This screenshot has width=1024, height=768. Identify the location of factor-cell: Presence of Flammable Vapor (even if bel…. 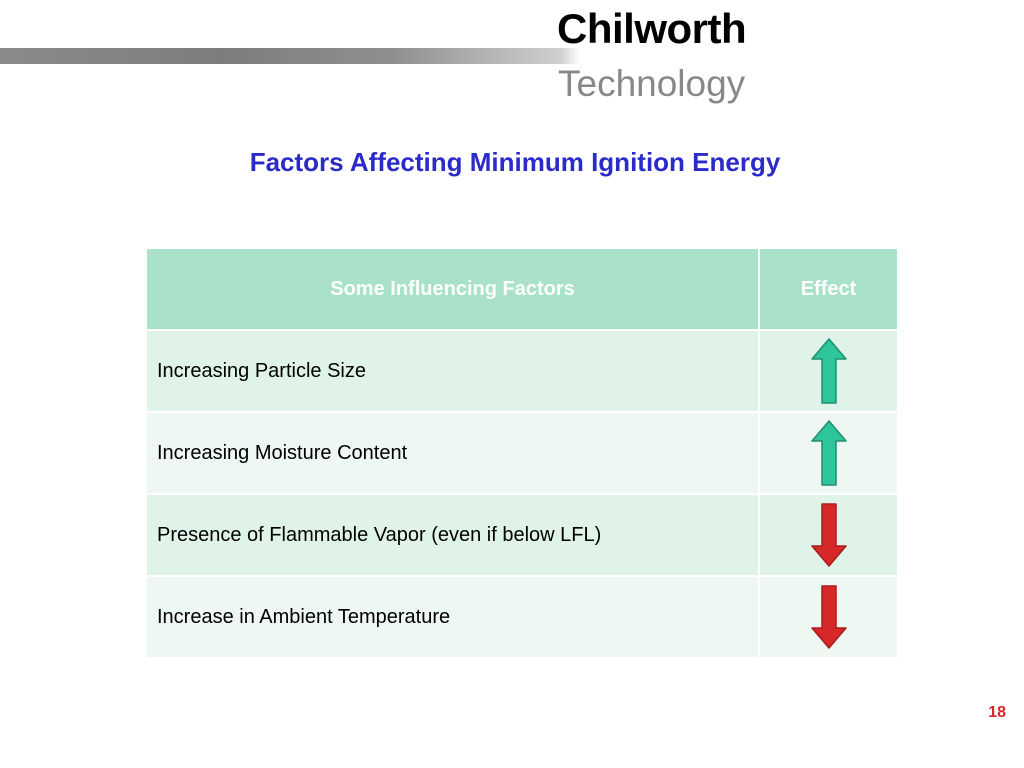
(452, 535).